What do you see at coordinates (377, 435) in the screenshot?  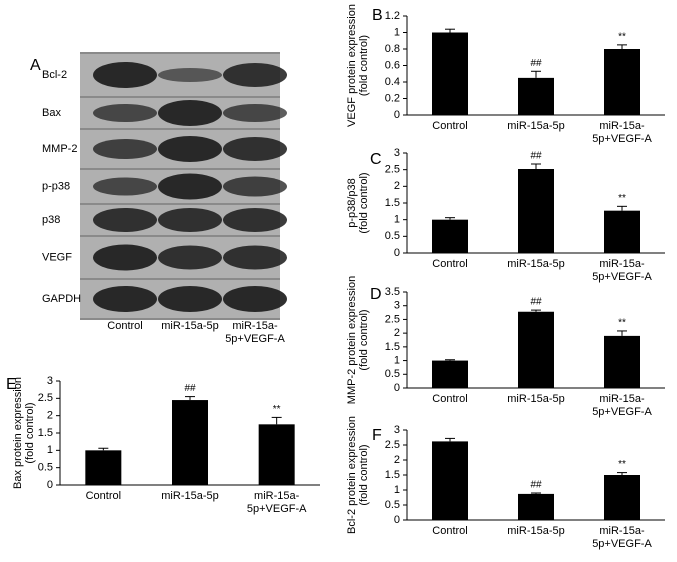 I see `panel-letter: F` at bounding box center [377, 435].